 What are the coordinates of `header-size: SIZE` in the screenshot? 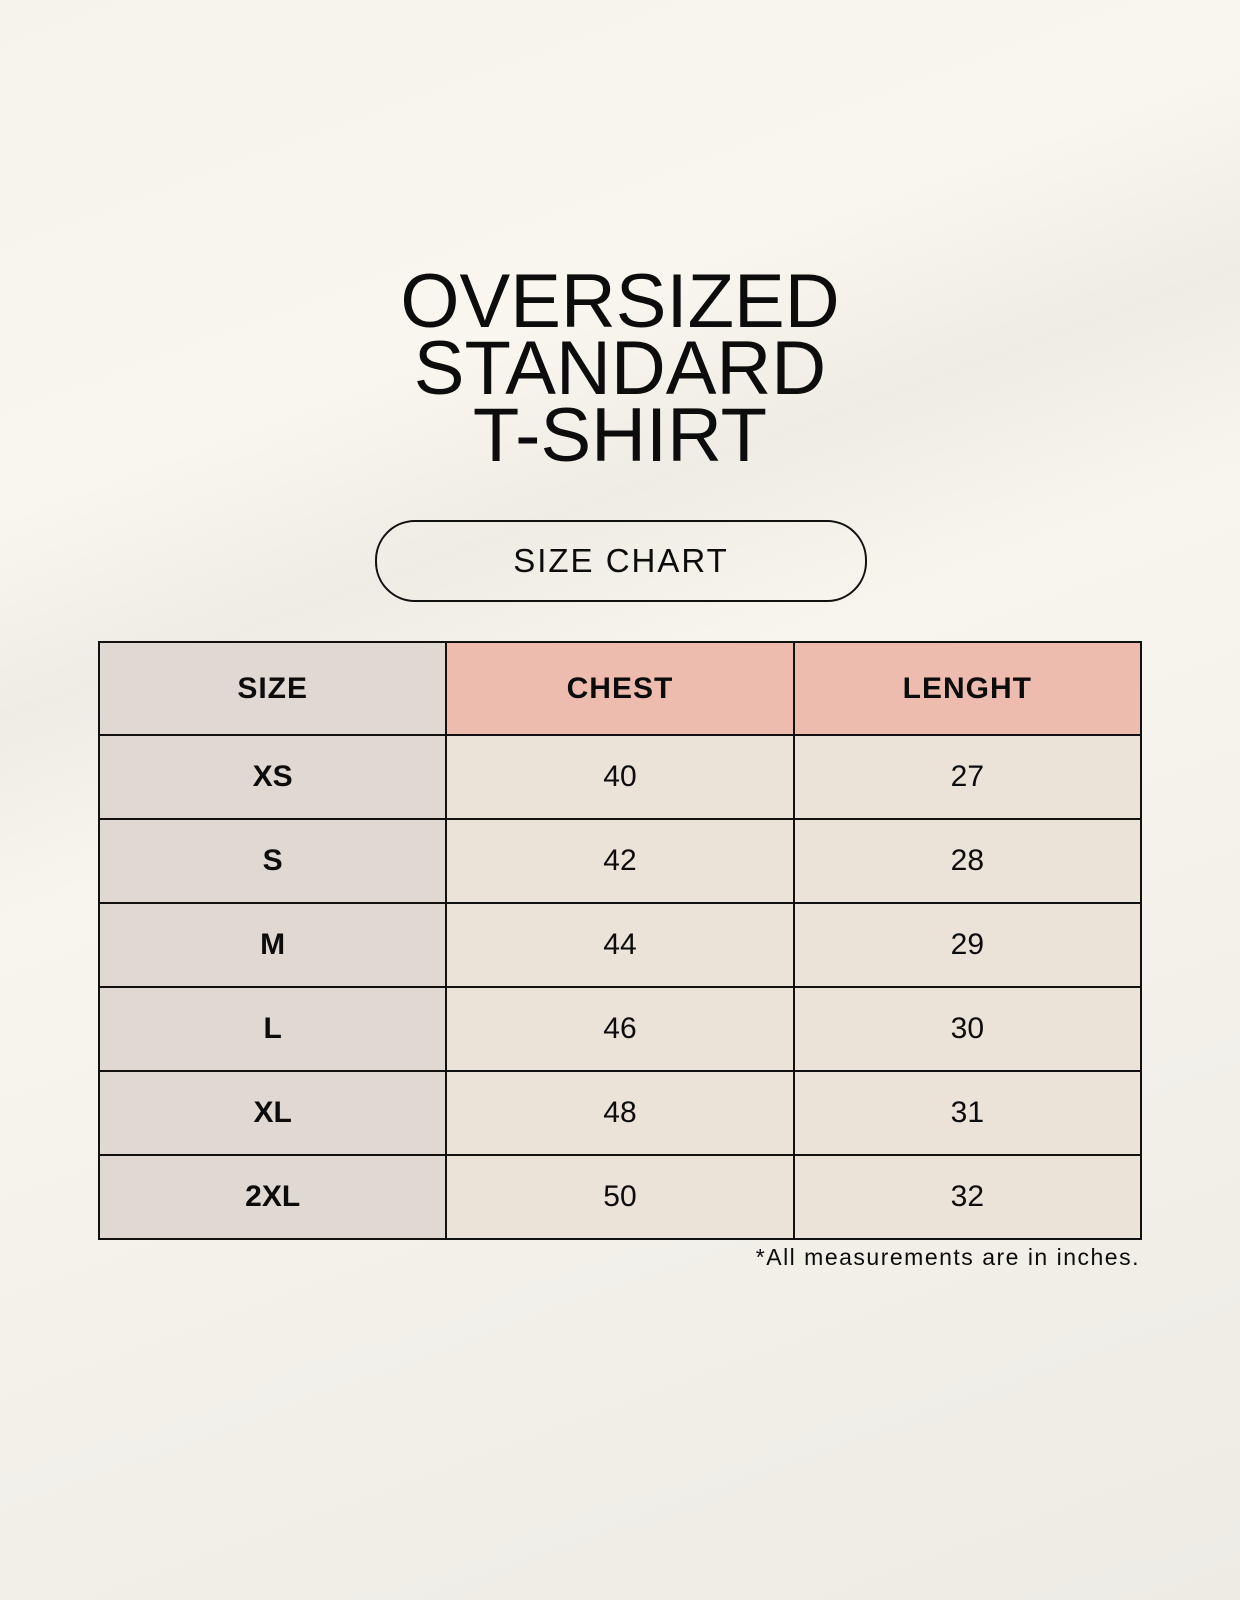 It's located at (272, 688).